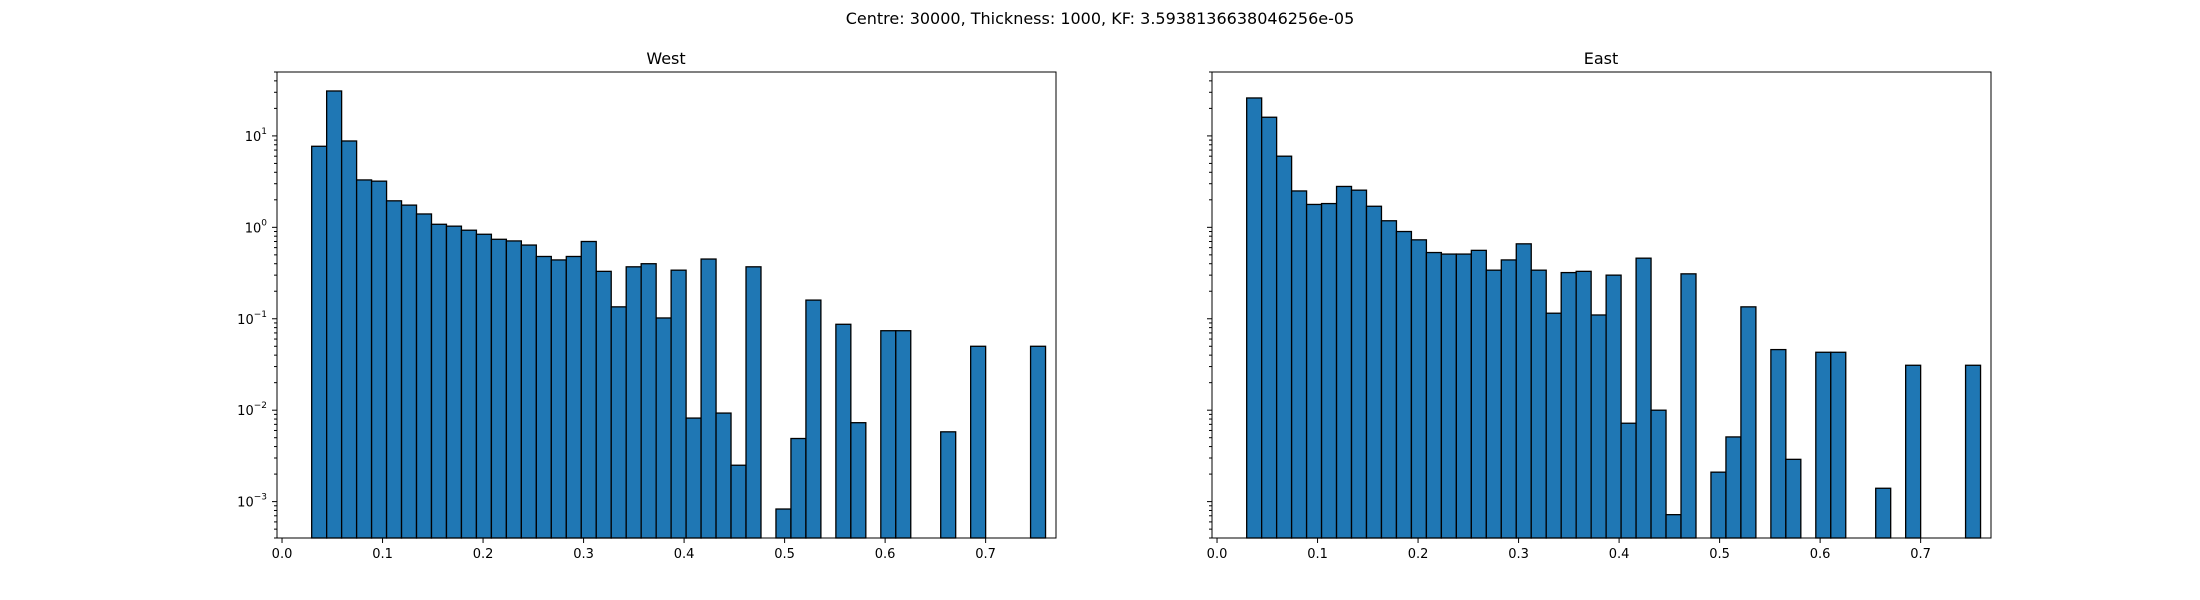 The width and height of the screenshot is (2200, 600). Describe the element at coordinates (1820, 554) in the screenshot. I see `chart-east-x-tick-label: 0.6` at that location.